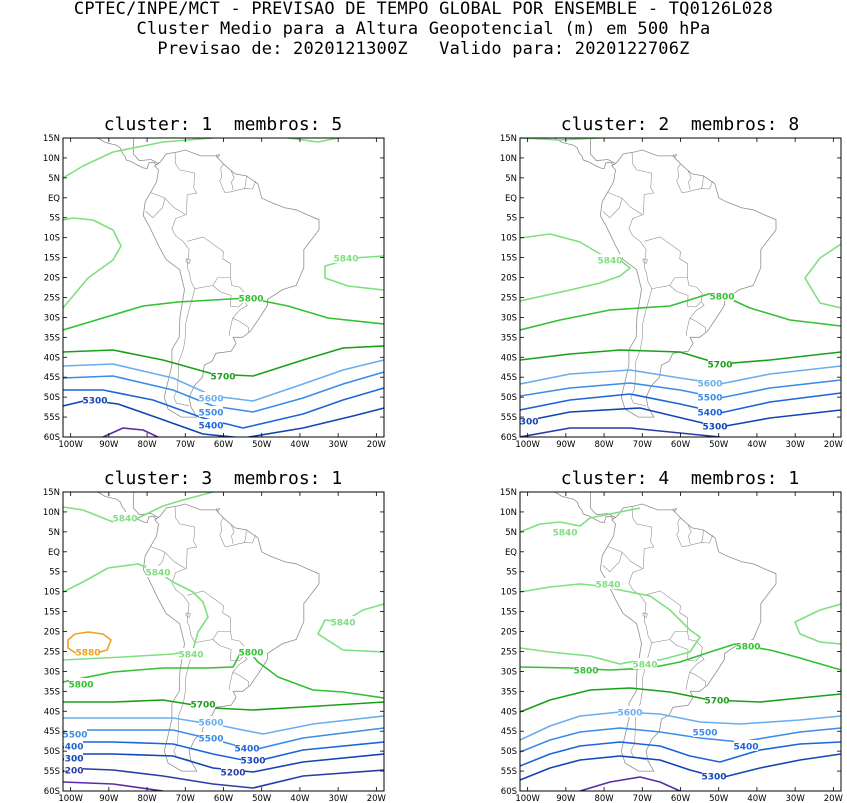 Image resolution: width=847 pixels, height=803 pixels. Describe the element at coordinates (70, 798) in the screenshot. I see `lon-tick-label: 100W` at that location.